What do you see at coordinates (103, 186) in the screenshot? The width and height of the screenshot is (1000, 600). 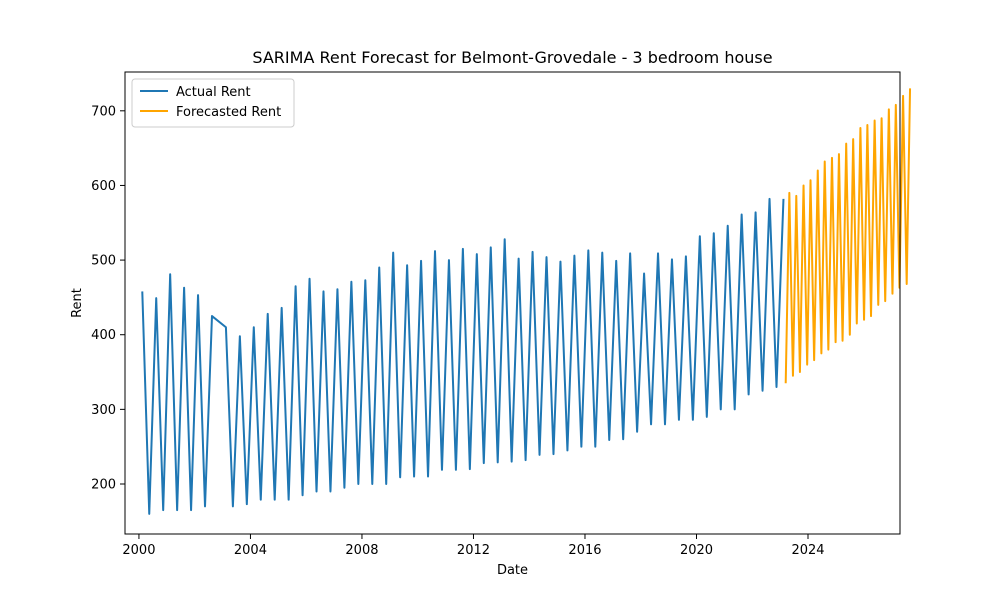 I see `y-tick-label: 600` at bounding box center [103, 186].